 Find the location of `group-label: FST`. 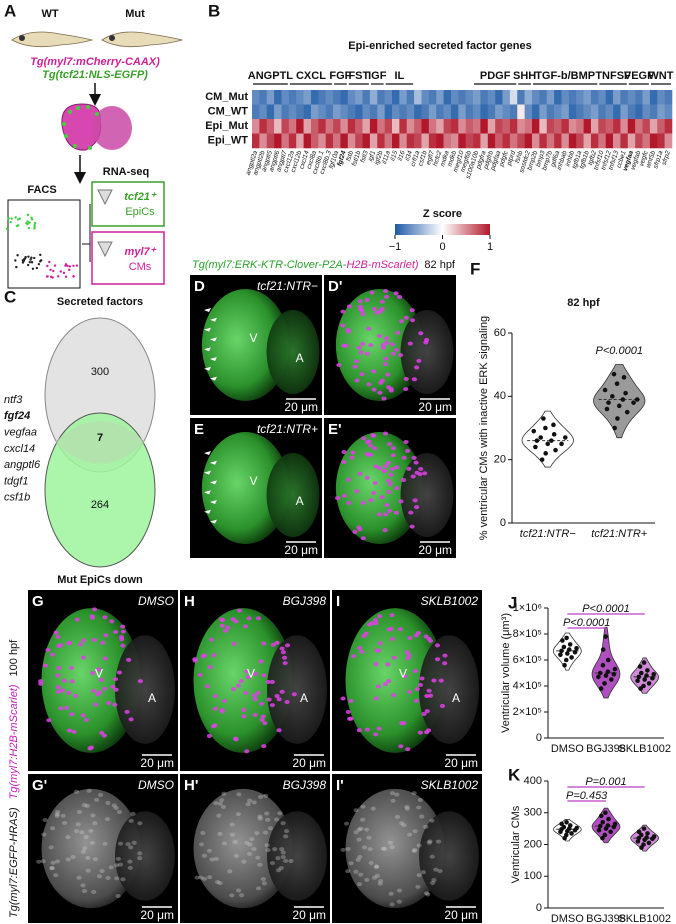

group-label: FST is located at coordinates (358, 76).